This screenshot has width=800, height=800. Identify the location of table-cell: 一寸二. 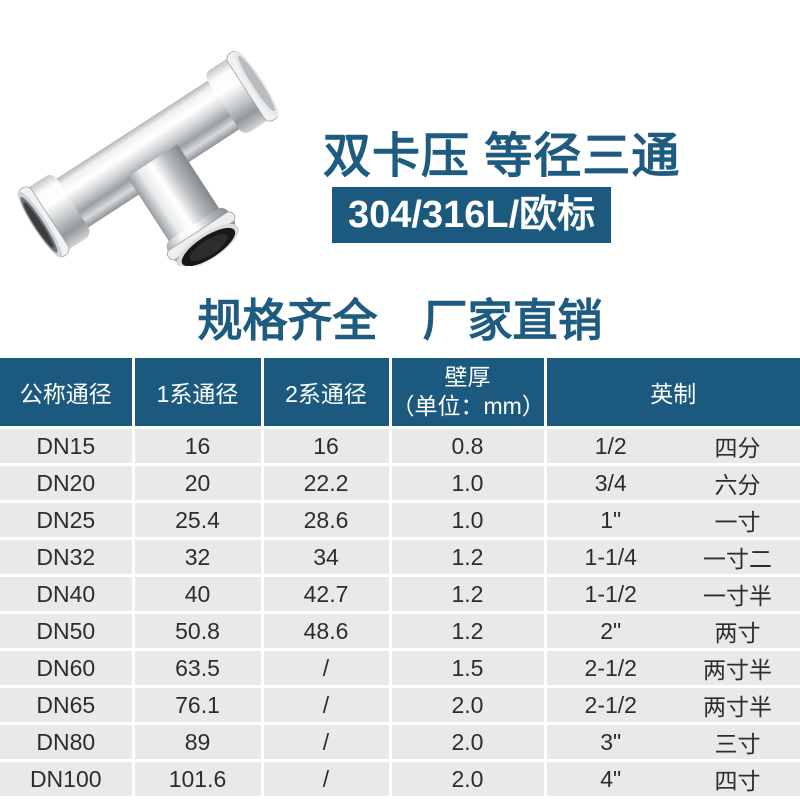
(737, 556).